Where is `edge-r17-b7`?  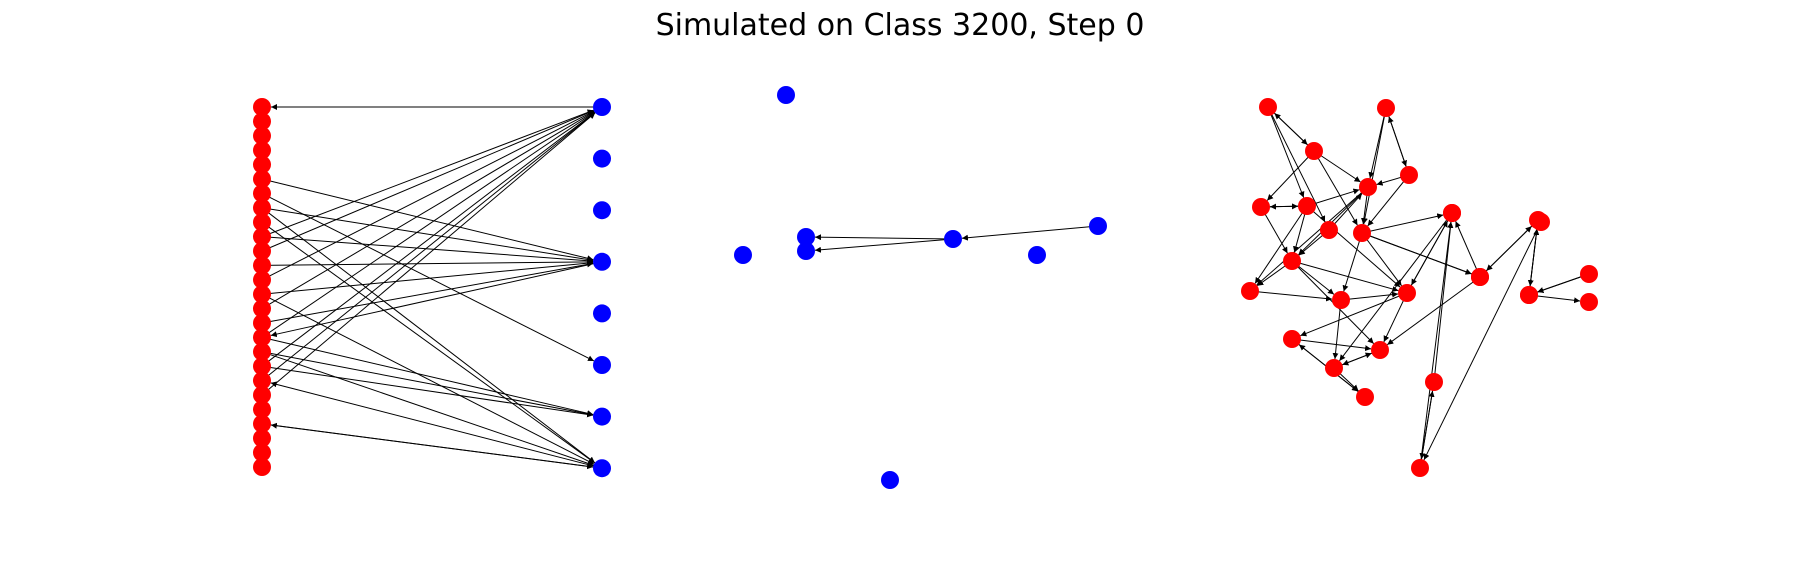 edge-r17-b7 is located at coordinates (427, 409).